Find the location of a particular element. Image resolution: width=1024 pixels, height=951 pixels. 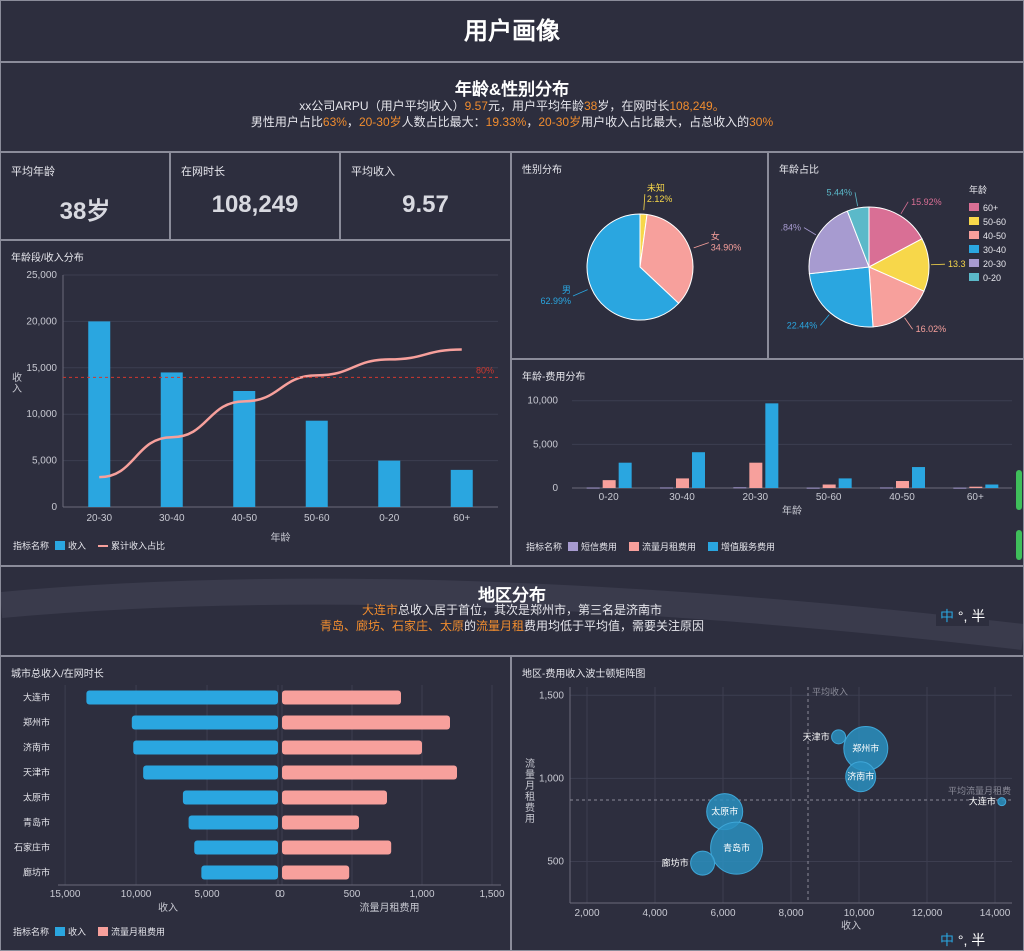

legend-item: 短信费用 is located at coordinates (592, 546).